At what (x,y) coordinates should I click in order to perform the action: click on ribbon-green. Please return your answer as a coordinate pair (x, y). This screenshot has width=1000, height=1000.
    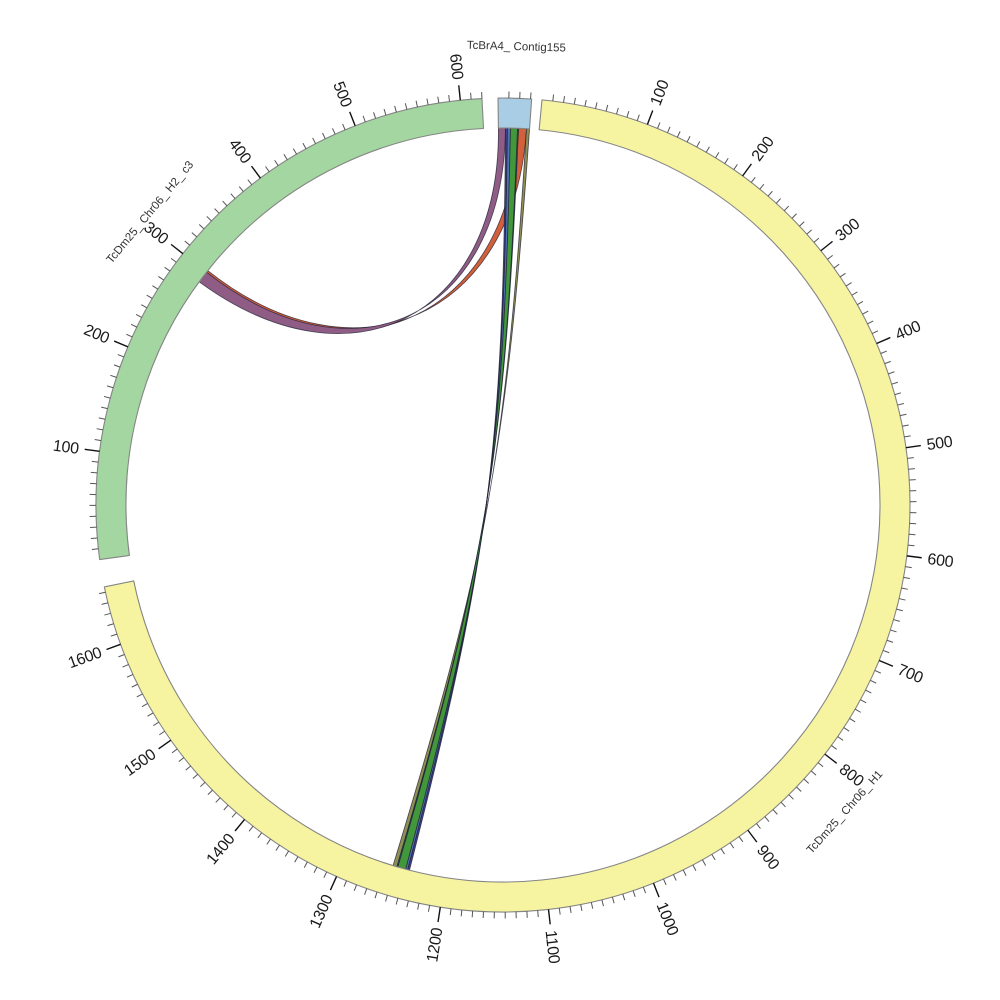
    Looking at the image, I should click on (457, 498).